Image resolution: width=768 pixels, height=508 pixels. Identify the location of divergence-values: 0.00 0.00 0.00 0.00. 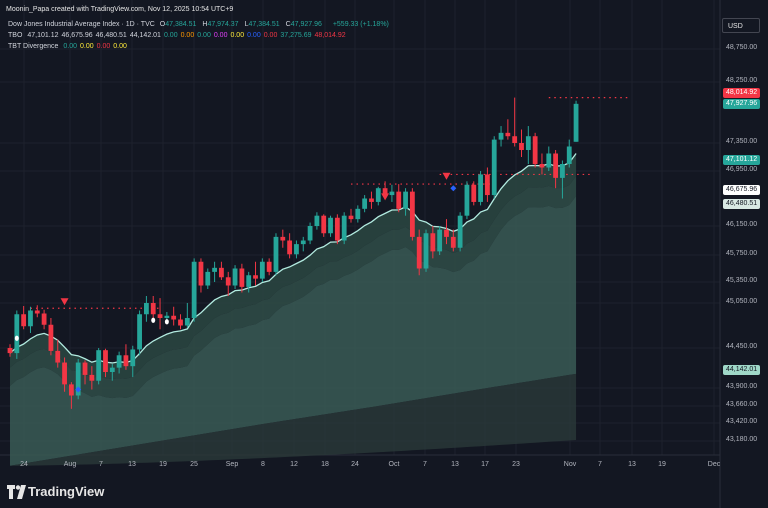
(96, 46).